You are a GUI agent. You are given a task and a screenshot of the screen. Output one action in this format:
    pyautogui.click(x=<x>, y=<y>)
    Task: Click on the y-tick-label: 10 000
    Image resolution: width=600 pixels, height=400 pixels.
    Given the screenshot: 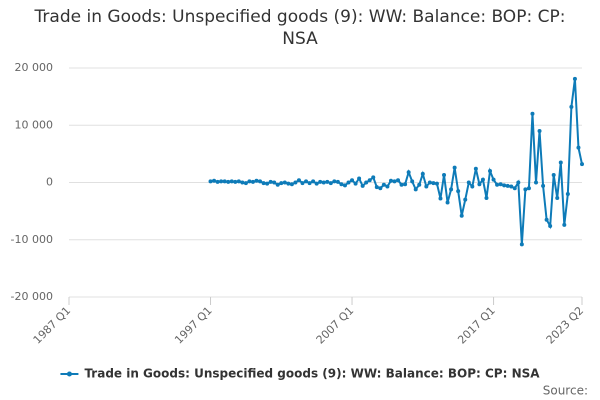 What is the action you would take?
    pyautogui.click(x=34, y=124)
    